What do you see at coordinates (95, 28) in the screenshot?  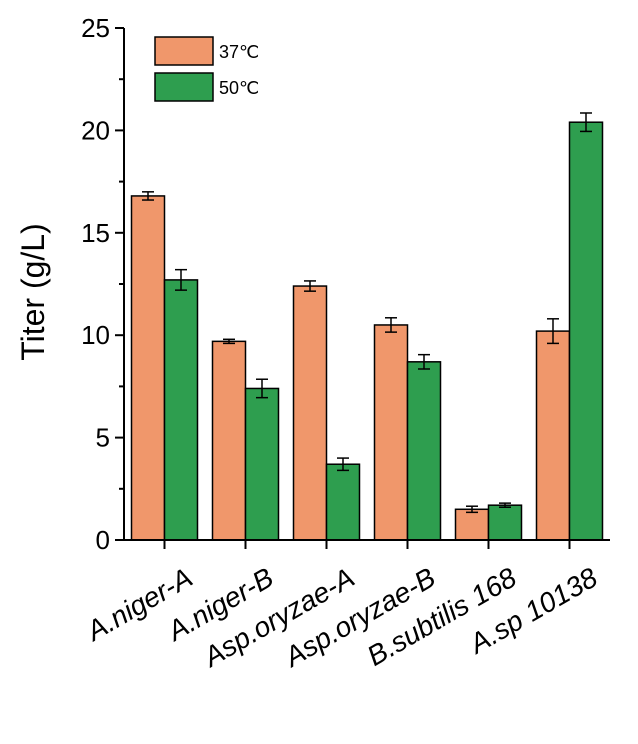 I see `y-tick-label: 25` at bounding box center [95, 28].